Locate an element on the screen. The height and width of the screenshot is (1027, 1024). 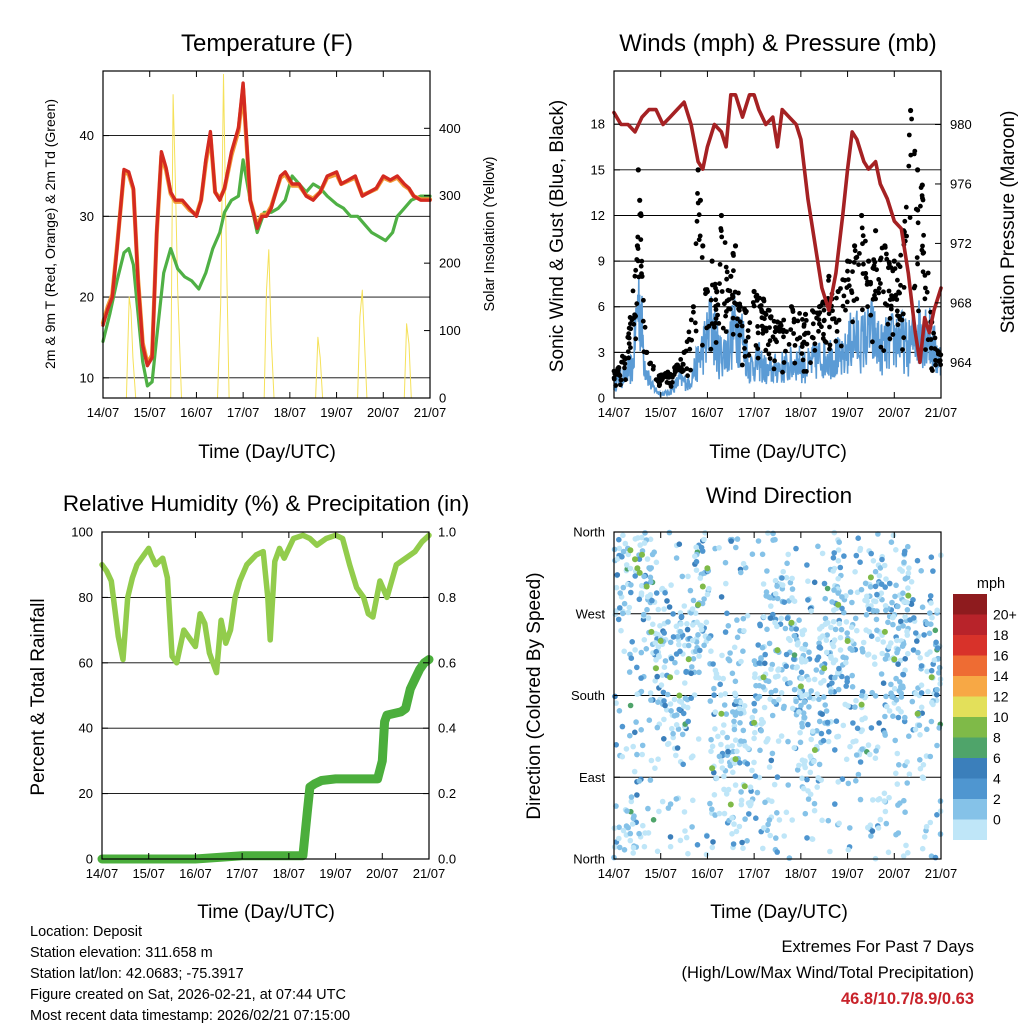
y-tick-label: 9 is located at coordinates (601, 261).